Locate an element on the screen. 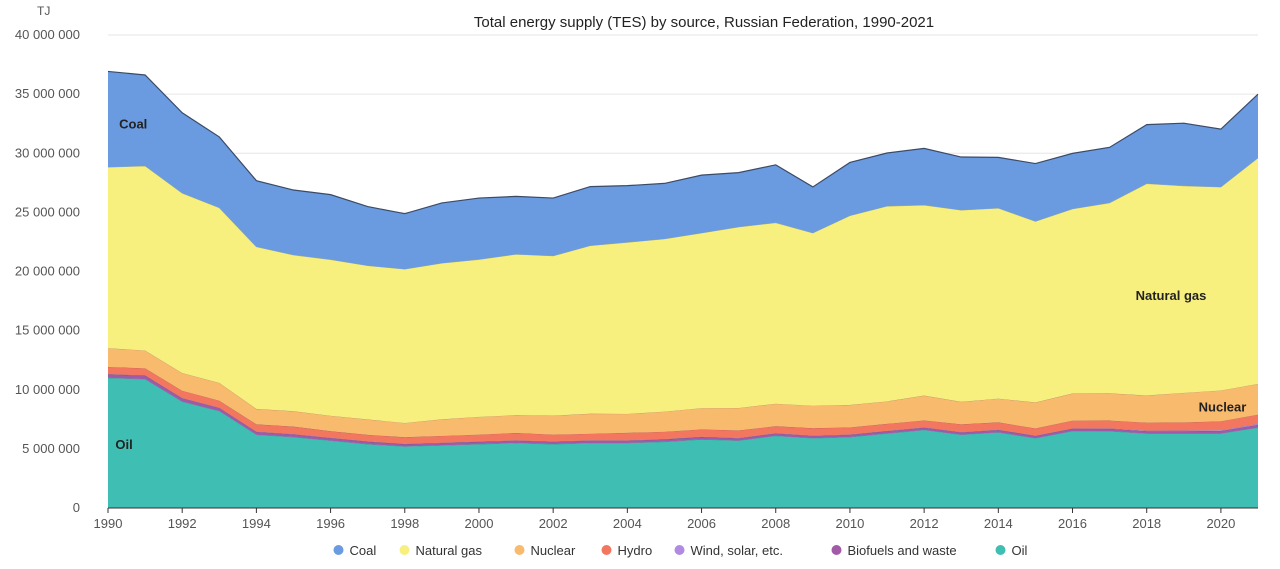  legend-item-oil: Oil is located at coordinates (1011, 550).